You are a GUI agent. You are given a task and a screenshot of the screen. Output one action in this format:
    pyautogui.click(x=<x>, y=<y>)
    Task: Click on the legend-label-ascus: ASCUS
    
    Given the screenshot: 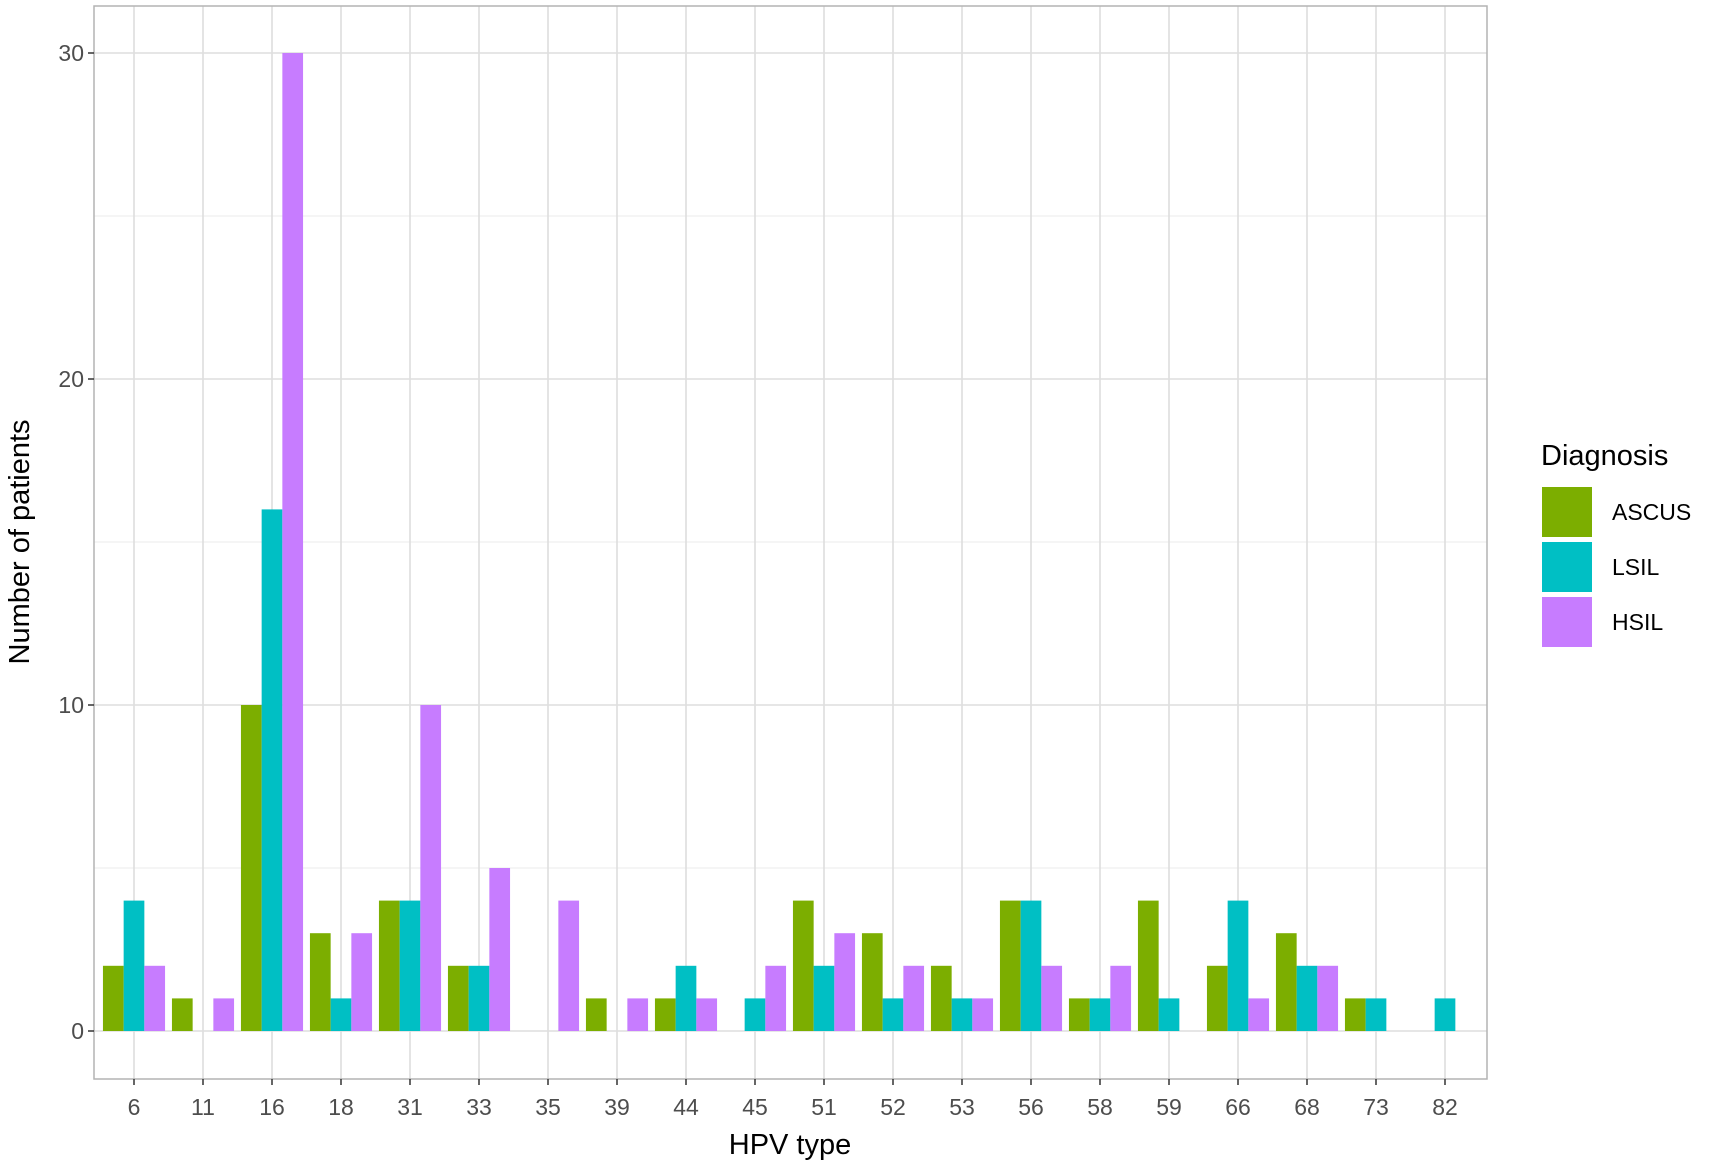 What is the action you would take?
    pyautogui.click(x=1651, y=512)
    